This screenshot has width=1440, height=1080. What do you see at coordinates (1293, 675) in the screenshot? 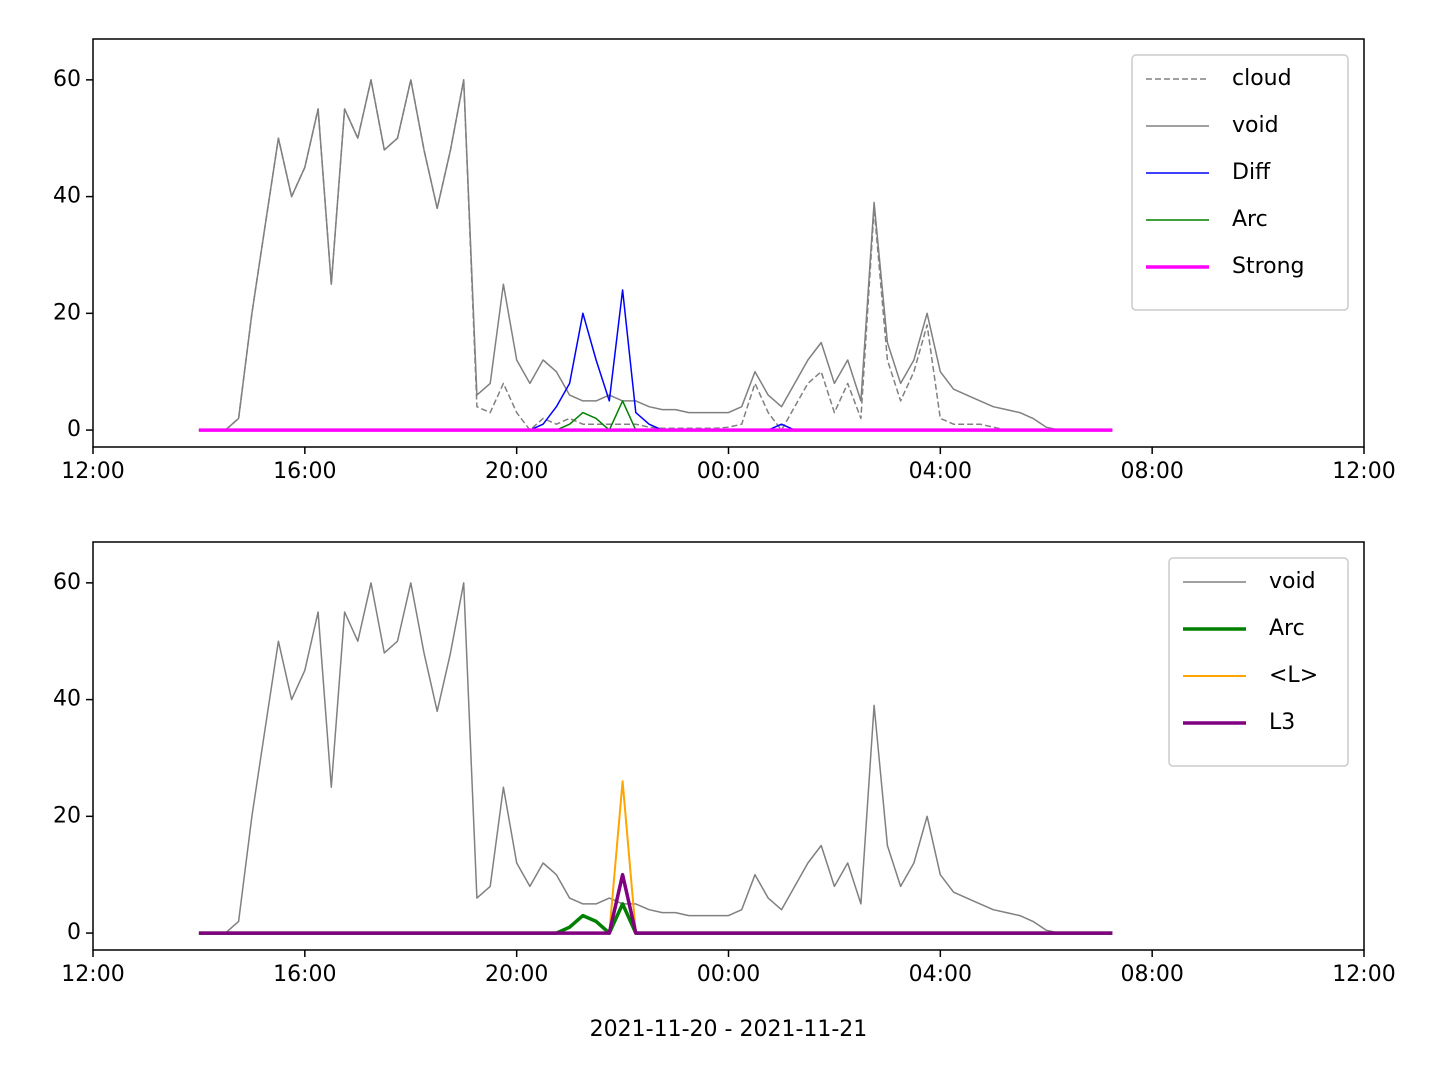
I see `legend-label: <L>` at bounding box center [1293, 675].